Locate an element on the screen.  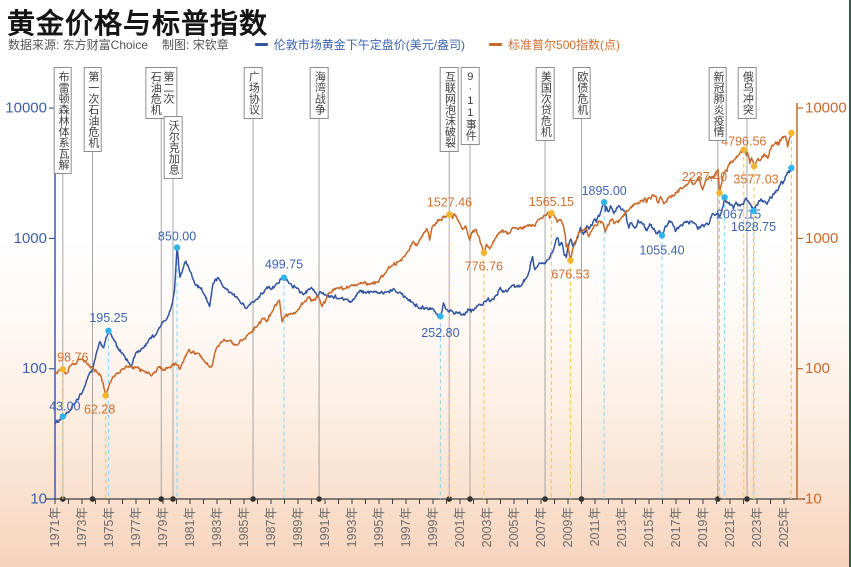
y-tick-label-right: 10 is located at coordinates (813, 499).